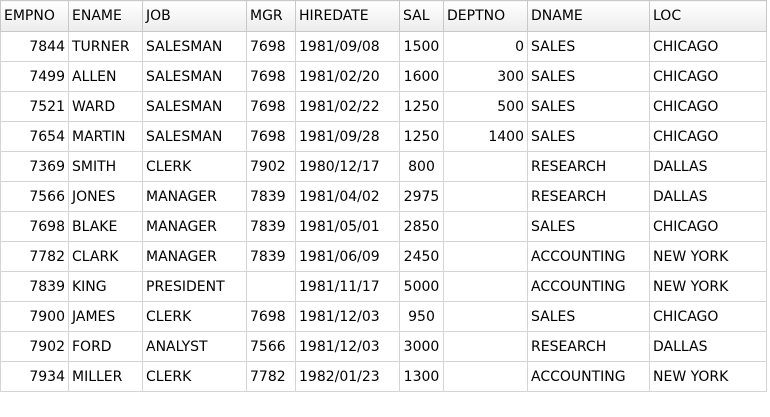 The image size is (770, 417). What do you see at coordinates (347, 46) in the screenshot?
I see `cell-hiredate: 1981/09/08` at bounding box center [347, 46].